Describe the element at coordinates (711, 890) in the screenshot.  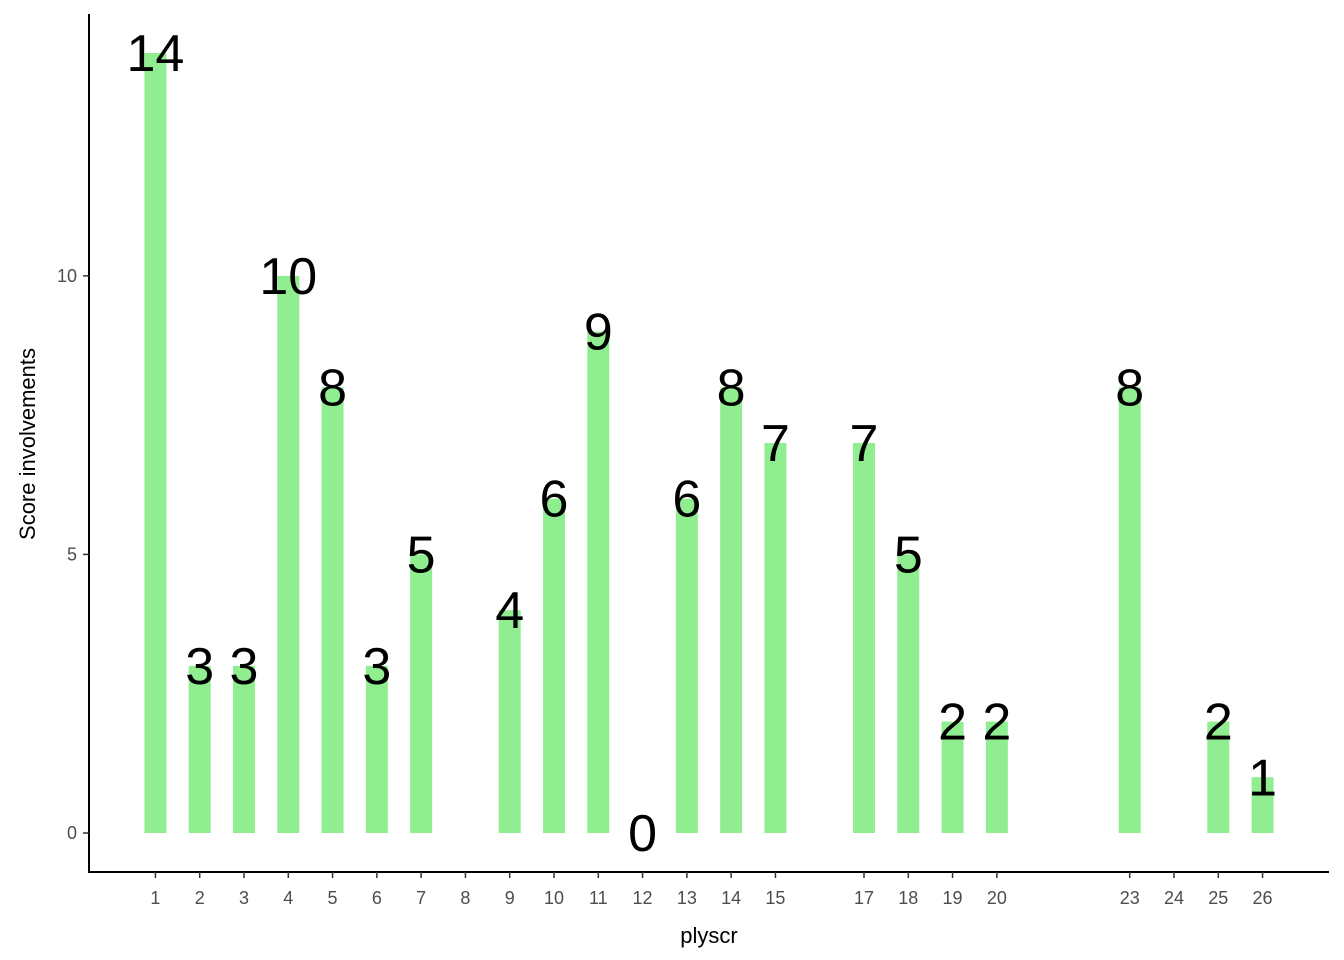
I see `x-ticks-layer: 1 2 3 4 5 6 7 8 9 10 11 12 13 14 15 17 18 19 20 23 24 25 26` at that location.